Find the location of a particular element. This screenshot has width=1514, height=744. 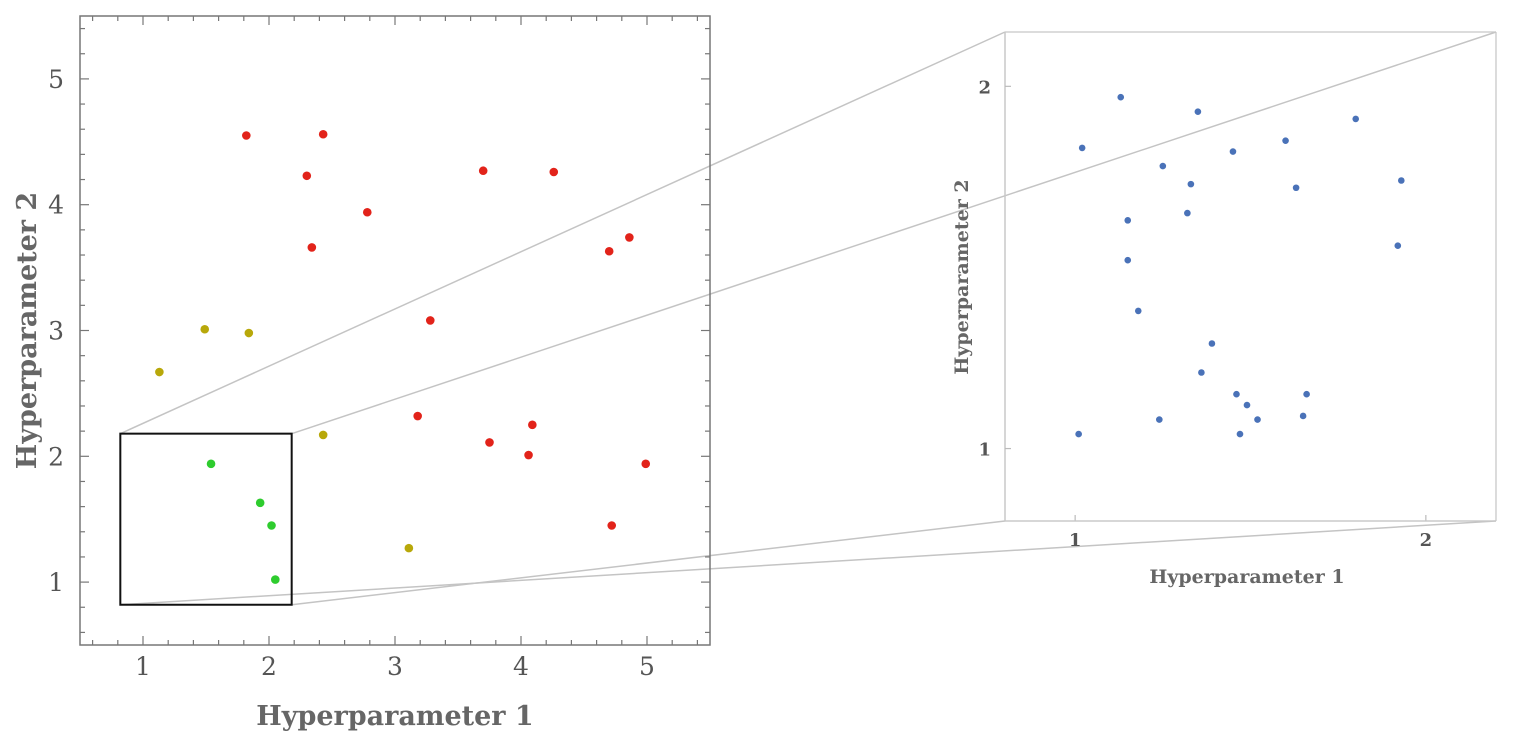

zoom-region-box is located at coordinates (206, 519).